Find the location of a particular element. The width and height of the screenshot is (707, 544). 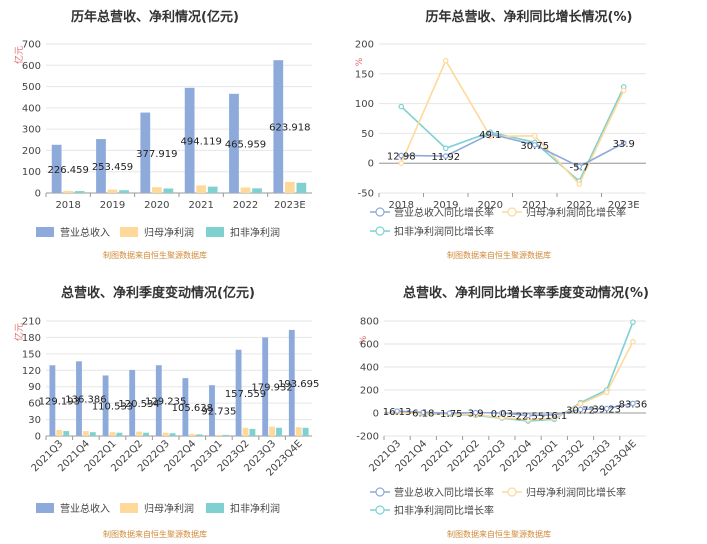

x-tick-label: 2020 is located at coordinates (156, 205).